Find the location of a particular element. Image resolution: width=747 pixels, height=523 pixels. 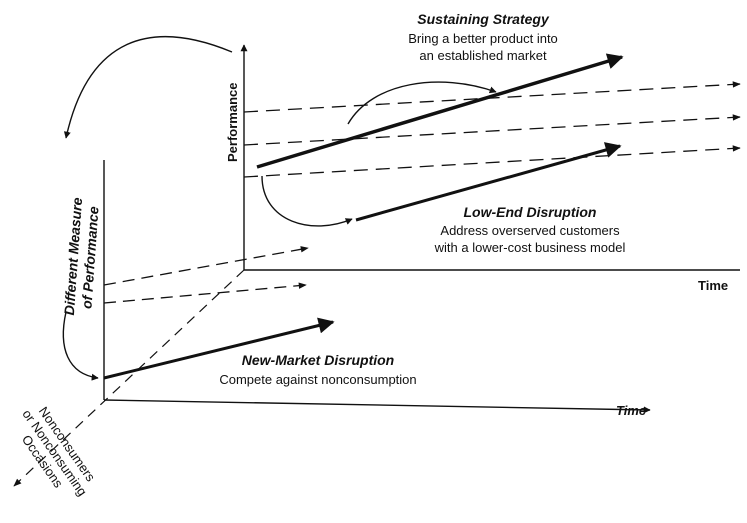

front-x-axis-label: Time is located at coordinates (631, 410).